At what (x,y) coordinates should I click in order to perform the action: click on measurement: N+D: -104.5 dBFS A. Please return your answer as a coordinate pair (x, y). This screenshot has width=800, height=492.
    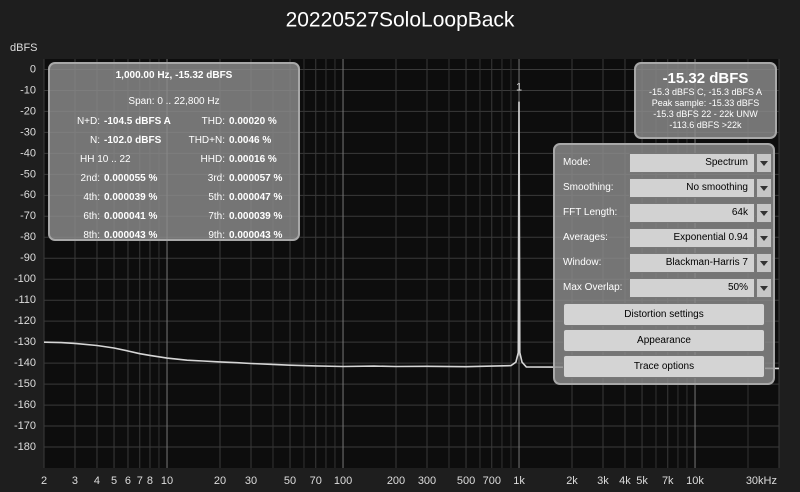
    Looking at the image, I should click on (112, 122).